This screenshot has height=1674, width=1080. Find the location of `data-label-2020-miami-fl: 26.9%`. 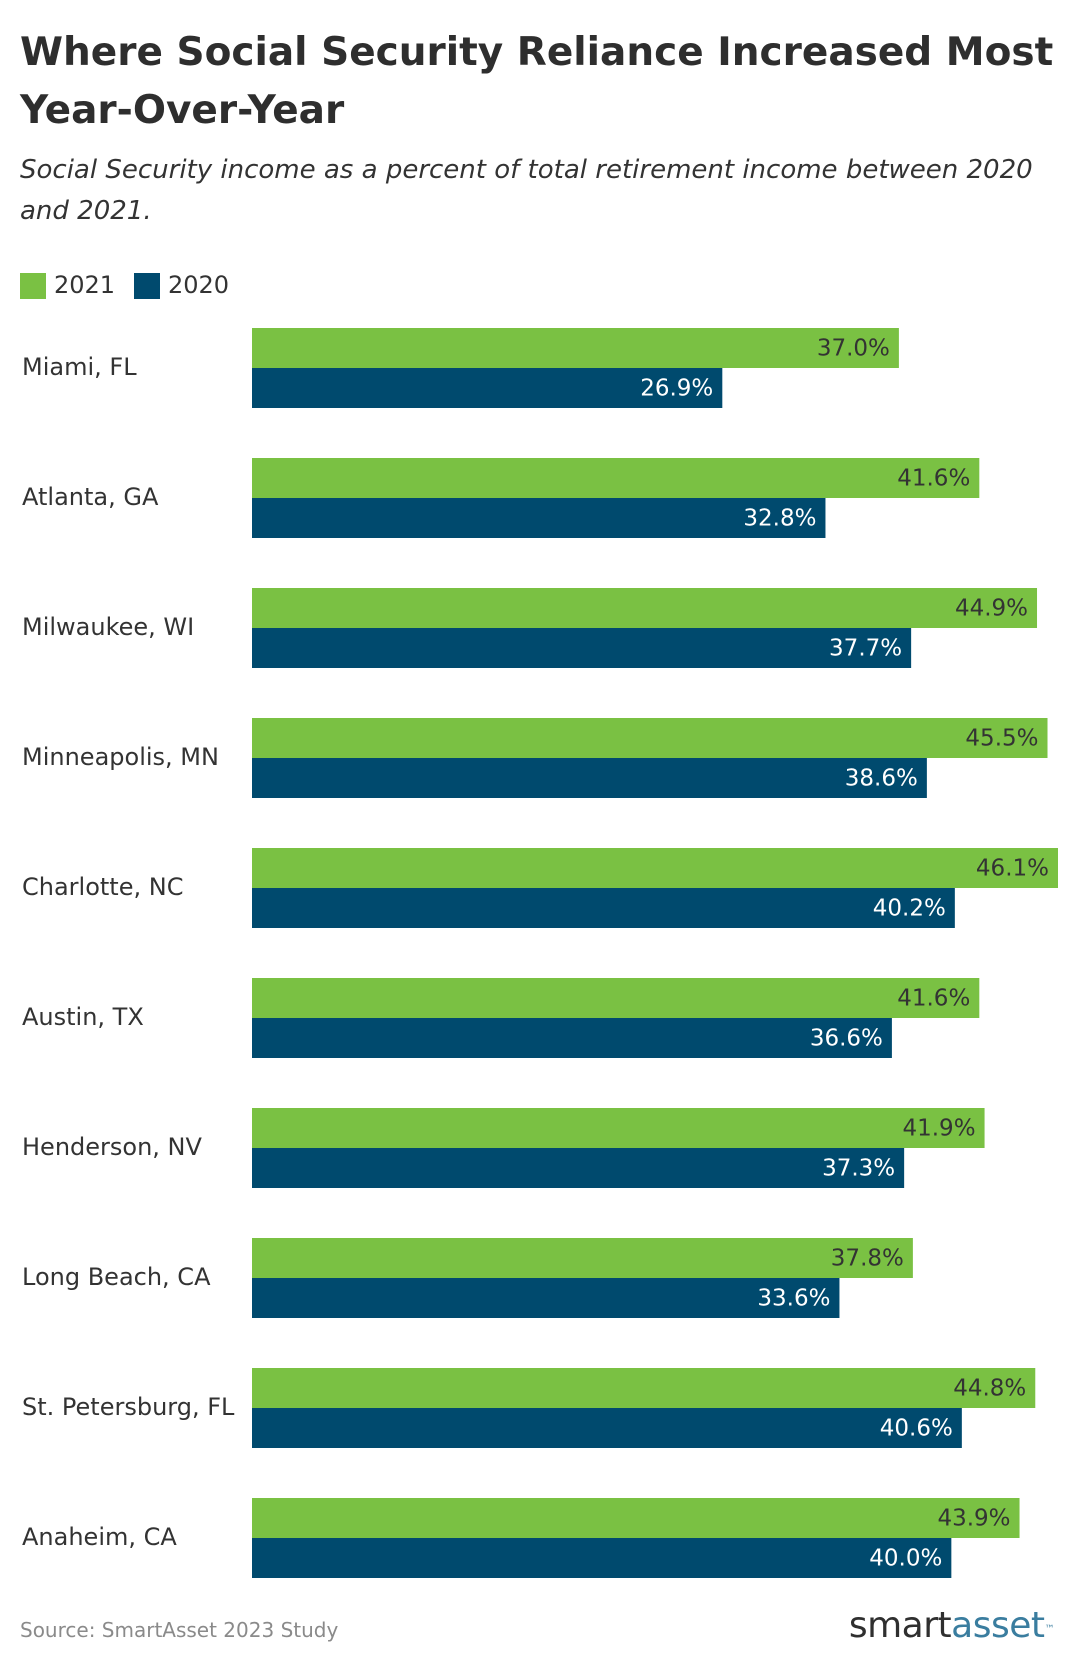

data-label-2020-miami-fl: 26.9% is located at coordinates (676, 389).